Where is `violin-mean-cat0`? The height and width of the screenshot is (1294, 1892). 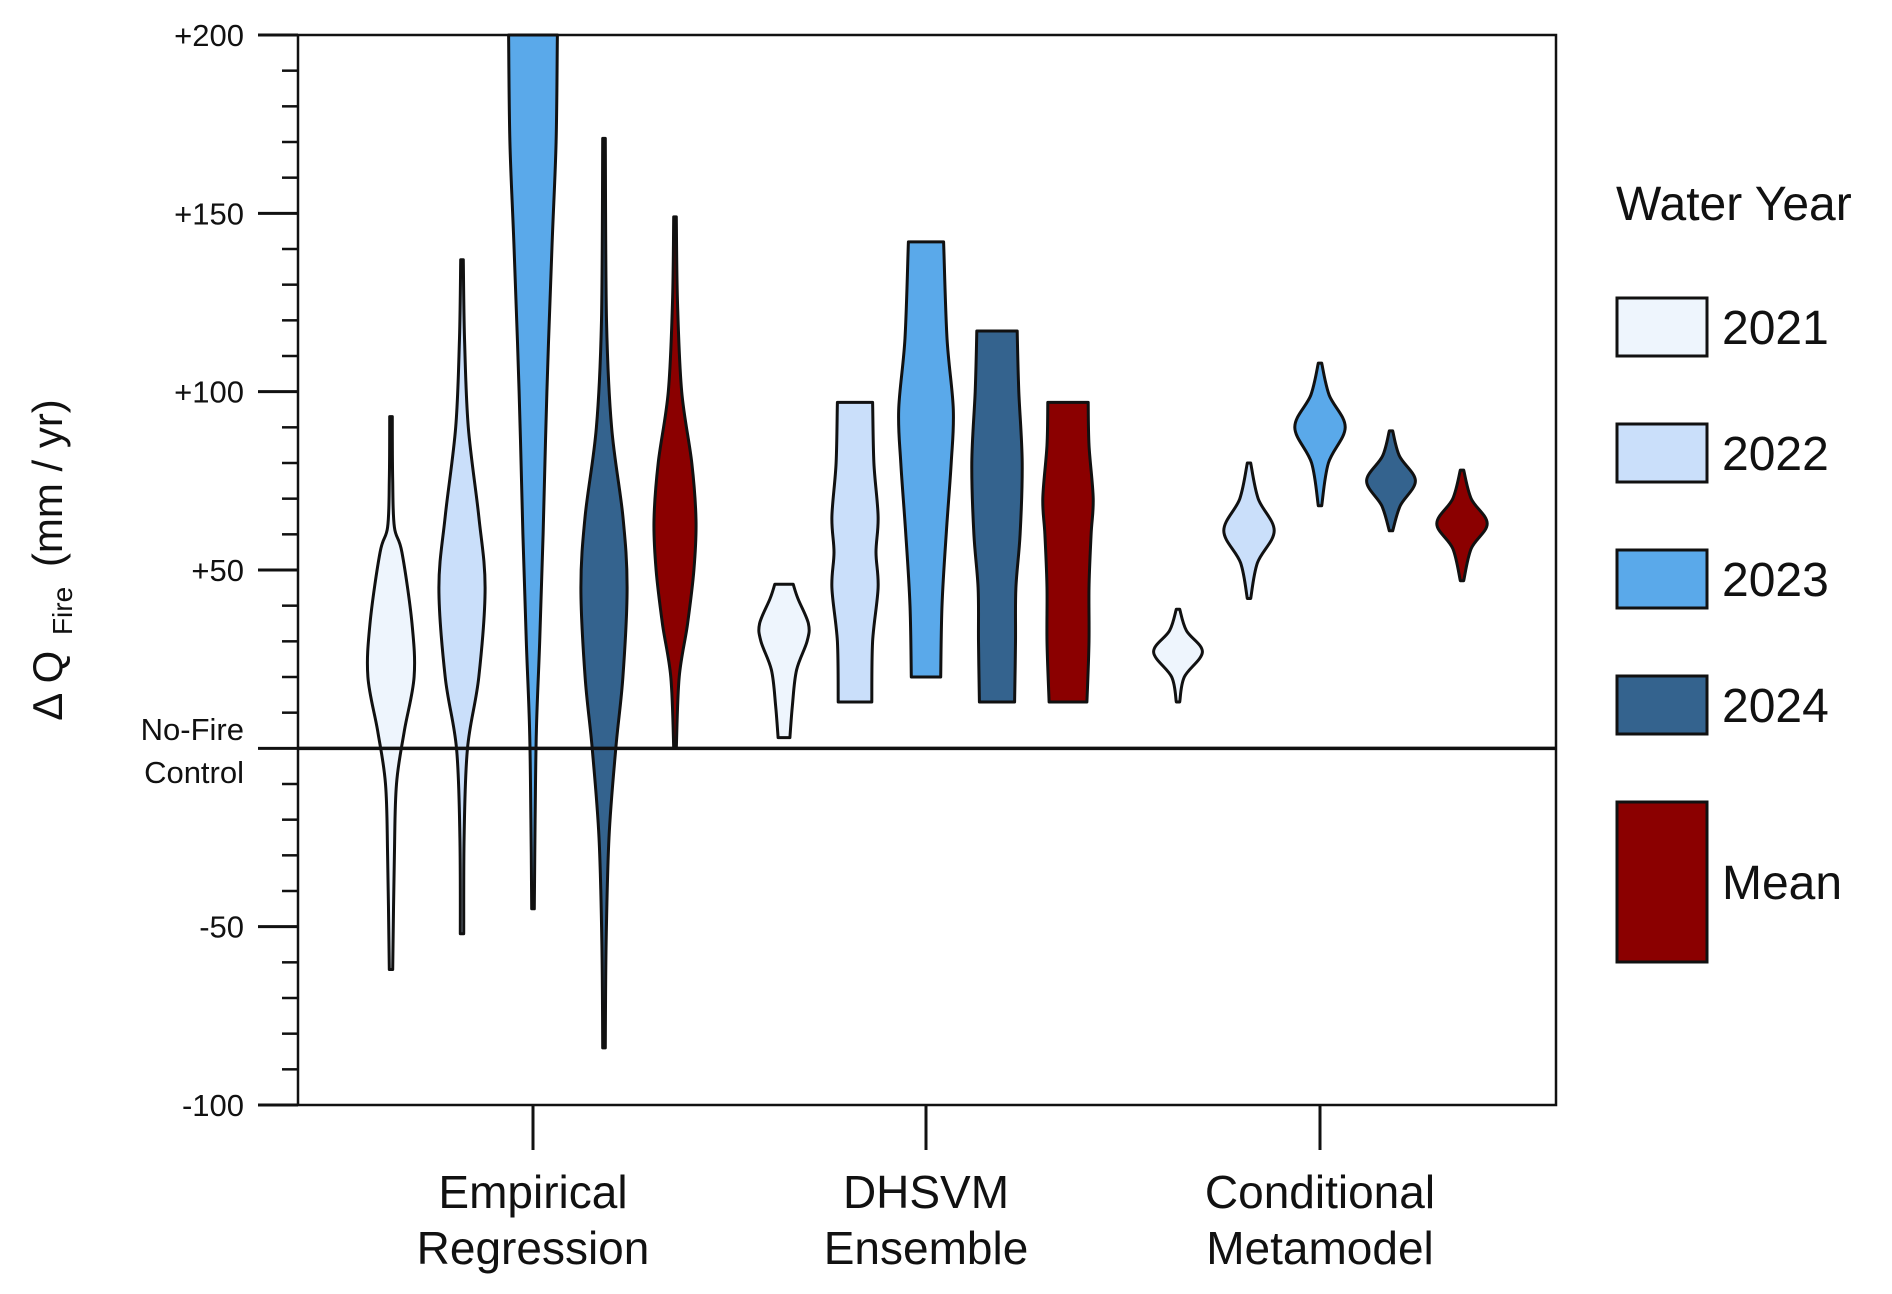 violin-mean-cat0 is located at coordinates (675, 482).